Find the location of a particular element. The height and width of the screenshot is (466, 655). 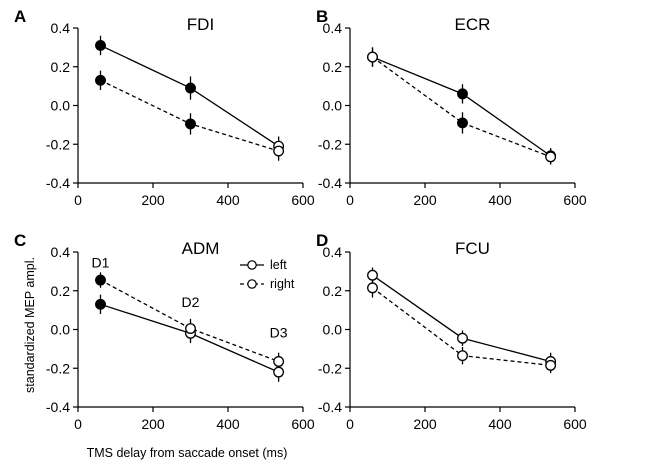

panel-letter: A is located at coordinates (20, 16).